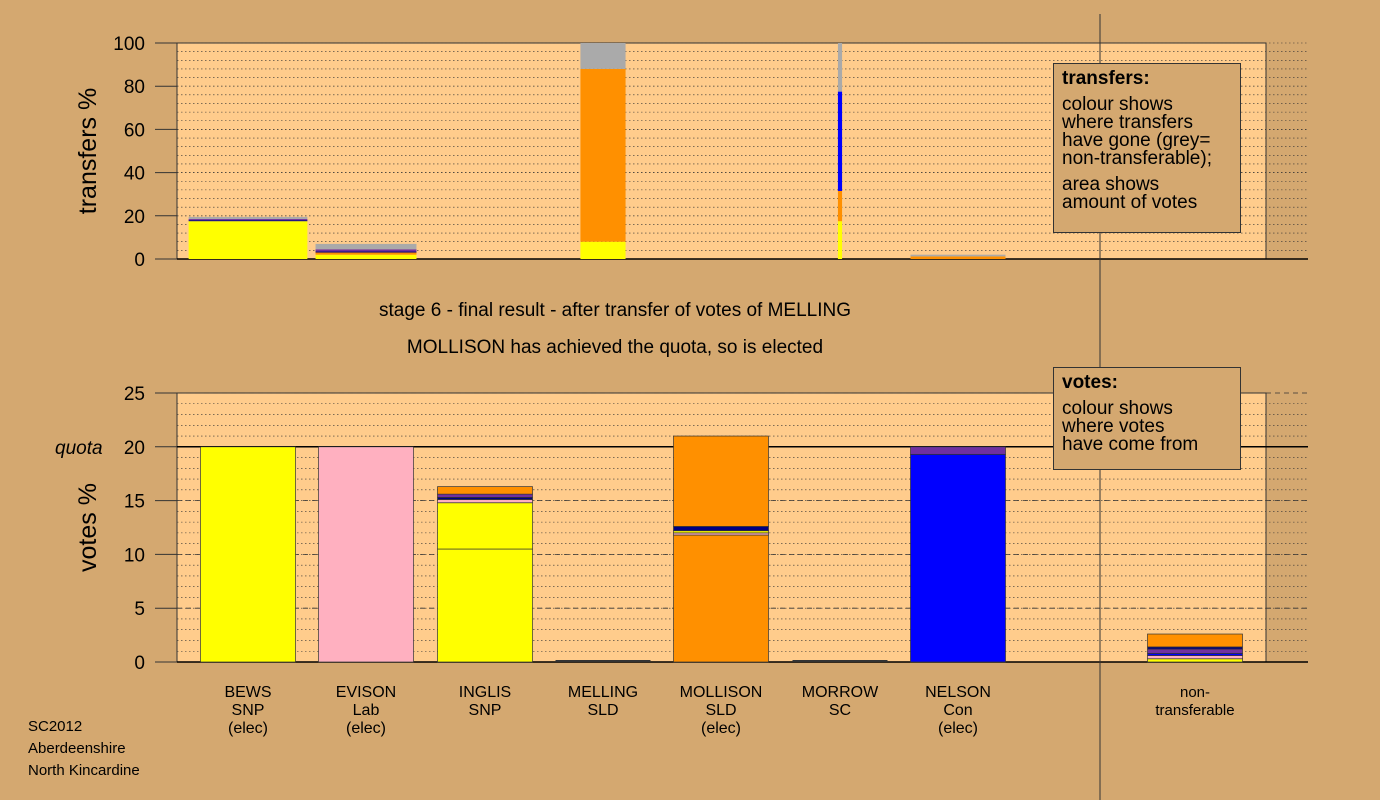 This screenshot has width=1380, height=800. Describe the element at coordinates (134, 555) in the screenshot. I see `y-tick-label: 10` at that location.